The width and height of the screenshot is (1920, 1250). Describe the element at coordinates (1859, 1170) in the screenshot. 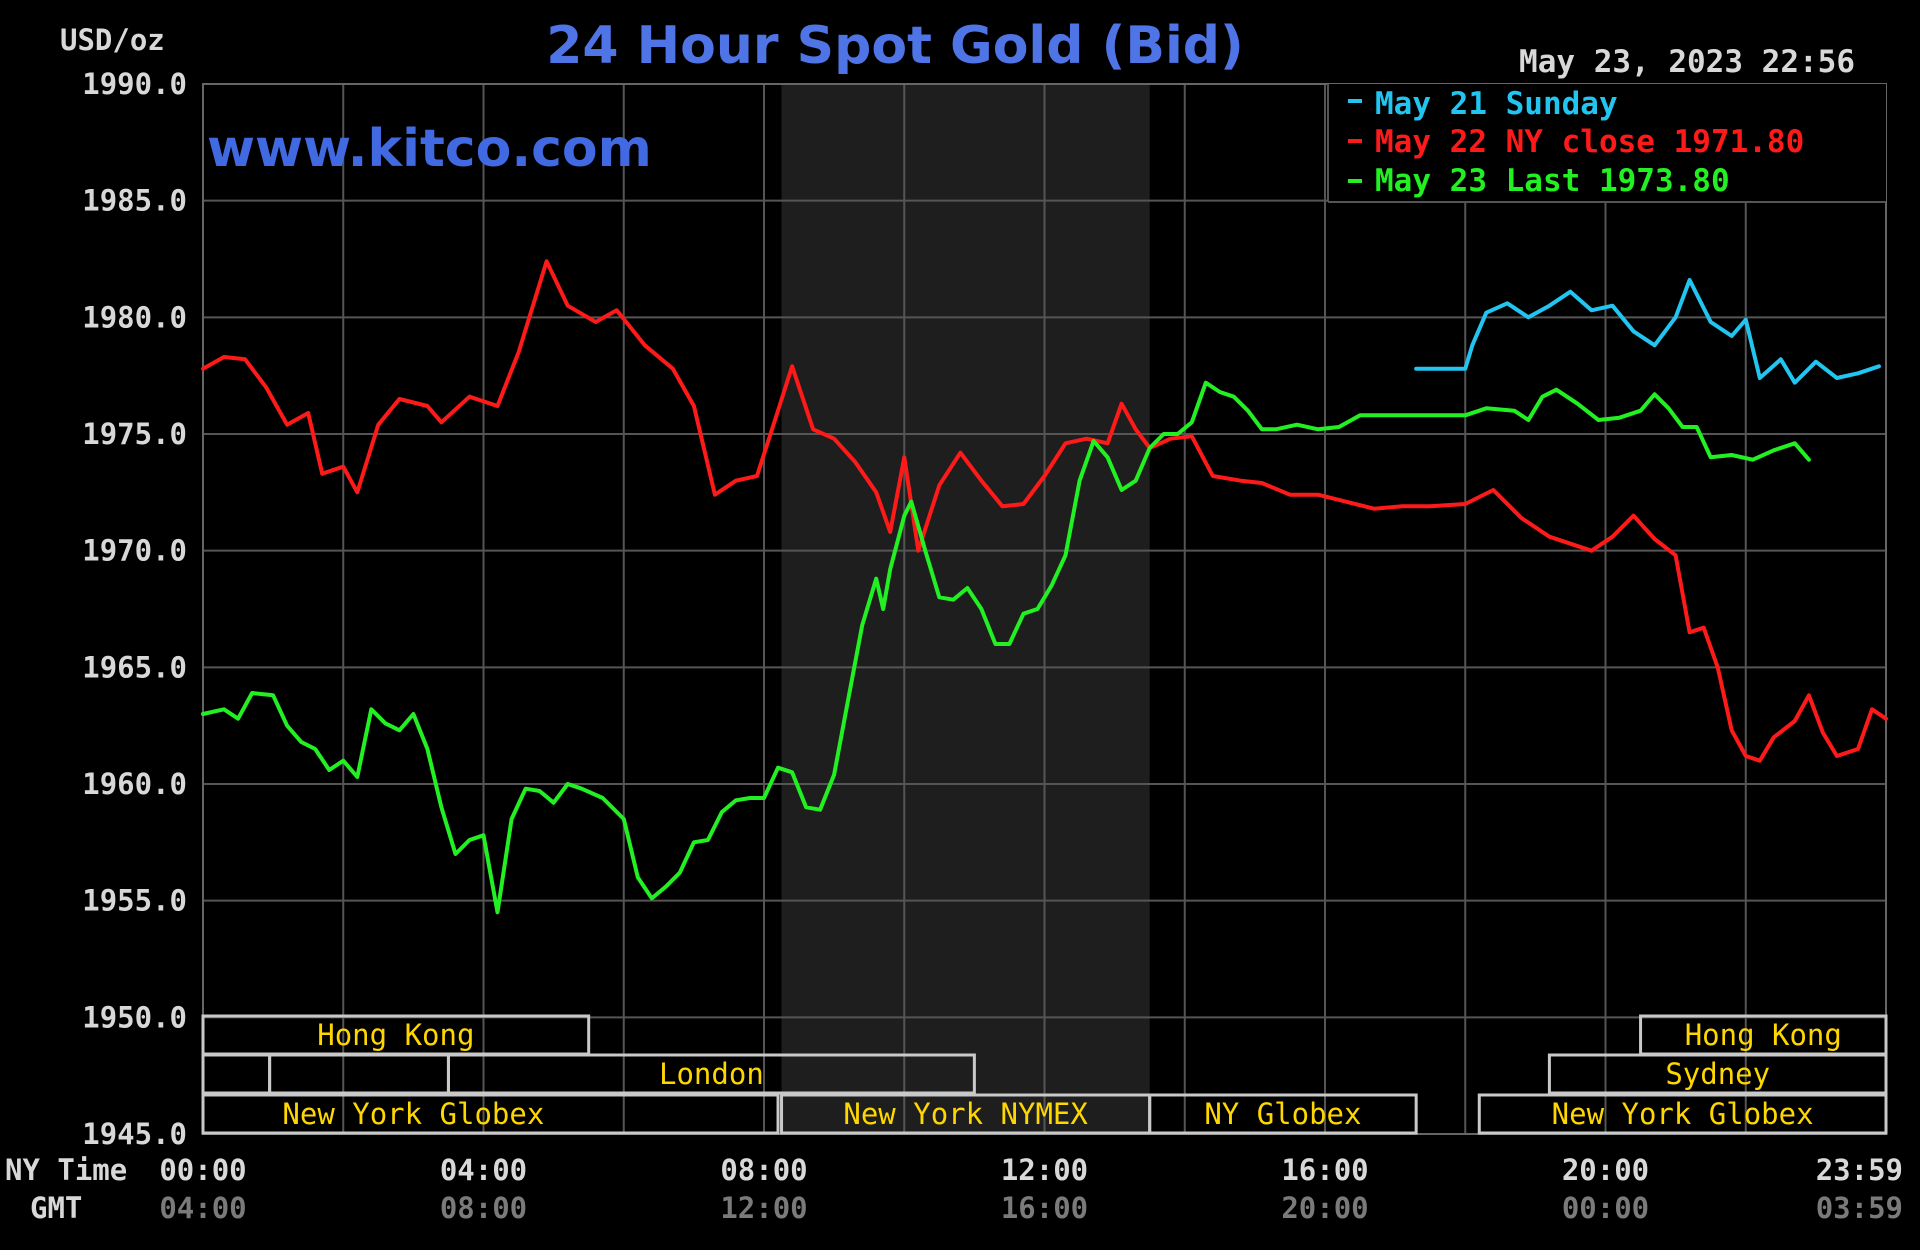

I see `x-tick-ny: 23:59` at that location.